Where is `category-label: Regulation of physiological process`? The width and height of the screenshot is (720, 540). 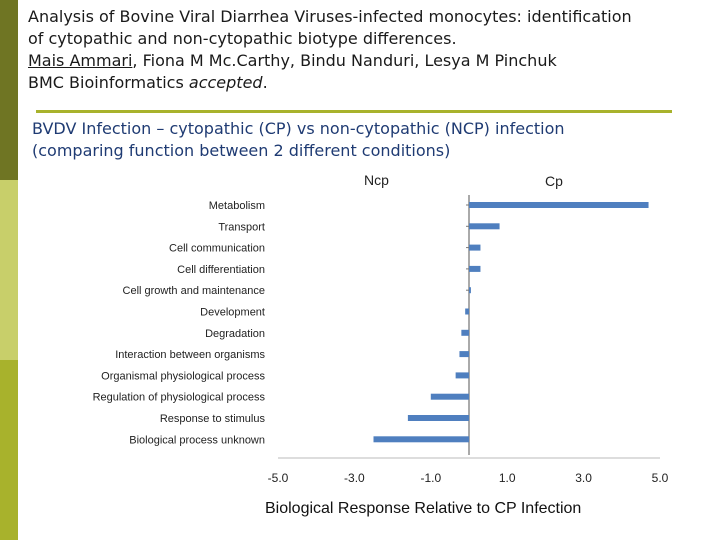
category-label: Regulation of physiological process is located at coordinates (179, 398).